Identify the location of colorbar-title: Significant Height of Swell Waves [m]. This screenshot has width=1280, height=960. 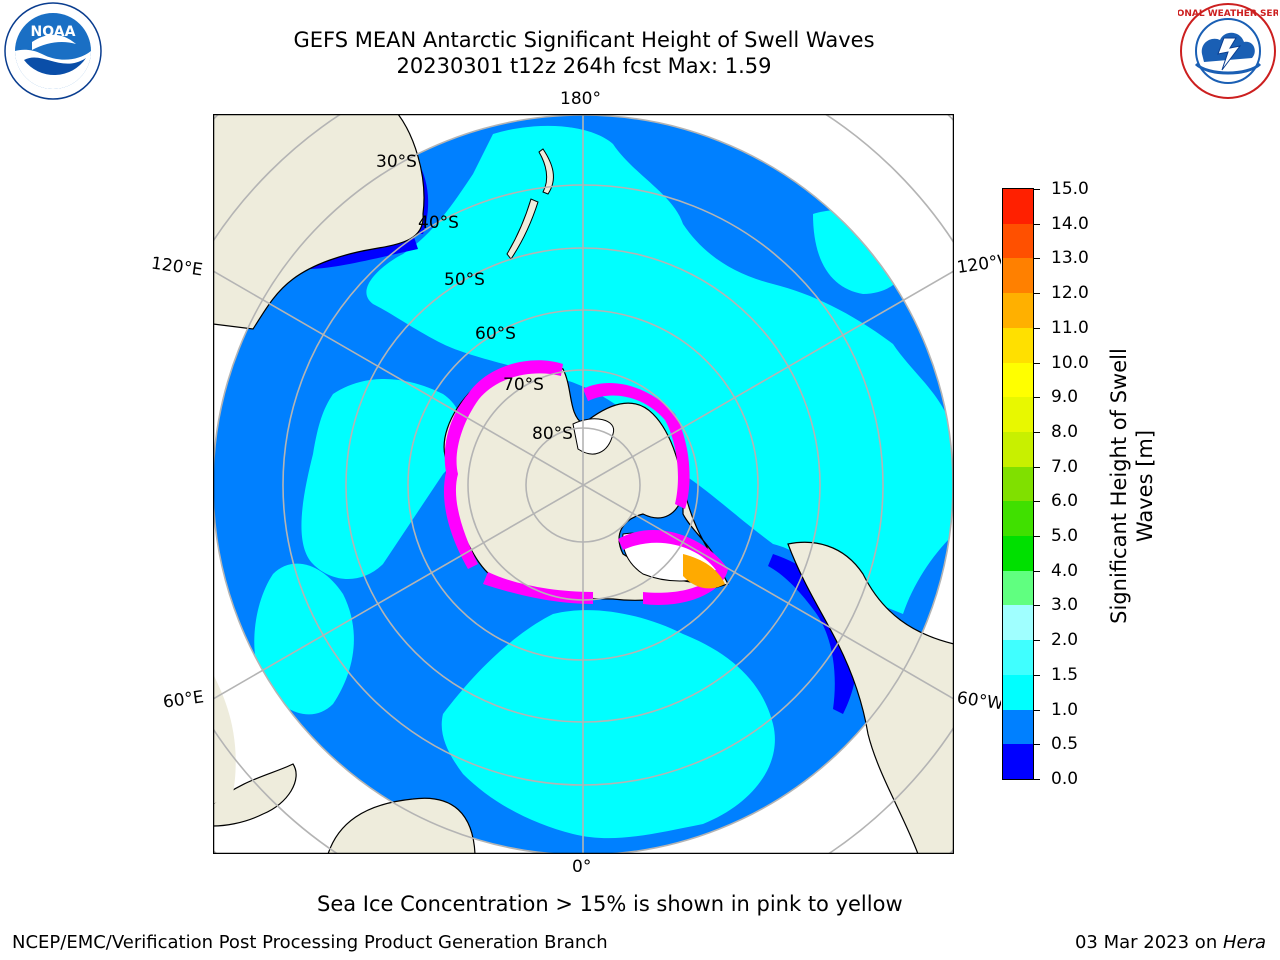
(1132, 486).